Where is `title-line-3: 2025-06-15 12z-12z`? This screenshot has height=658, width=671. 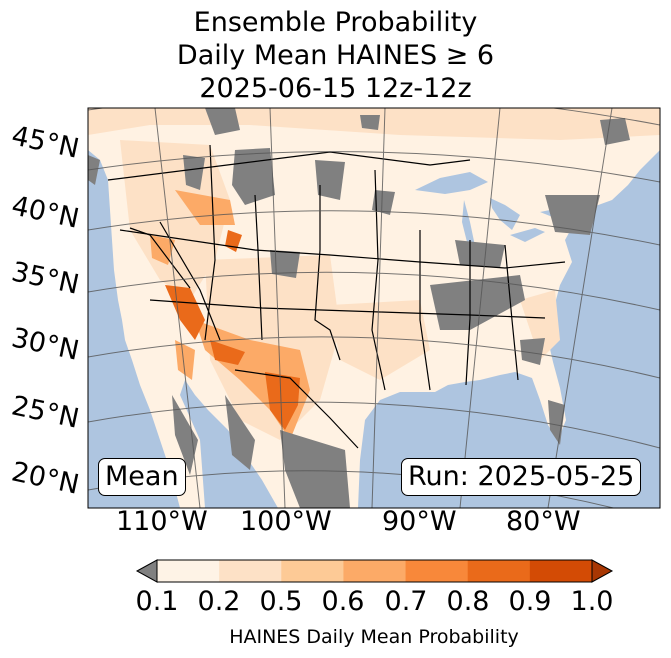 title-line-3: 2025-06-15 12z-12z is located at coordinates (335, 88).